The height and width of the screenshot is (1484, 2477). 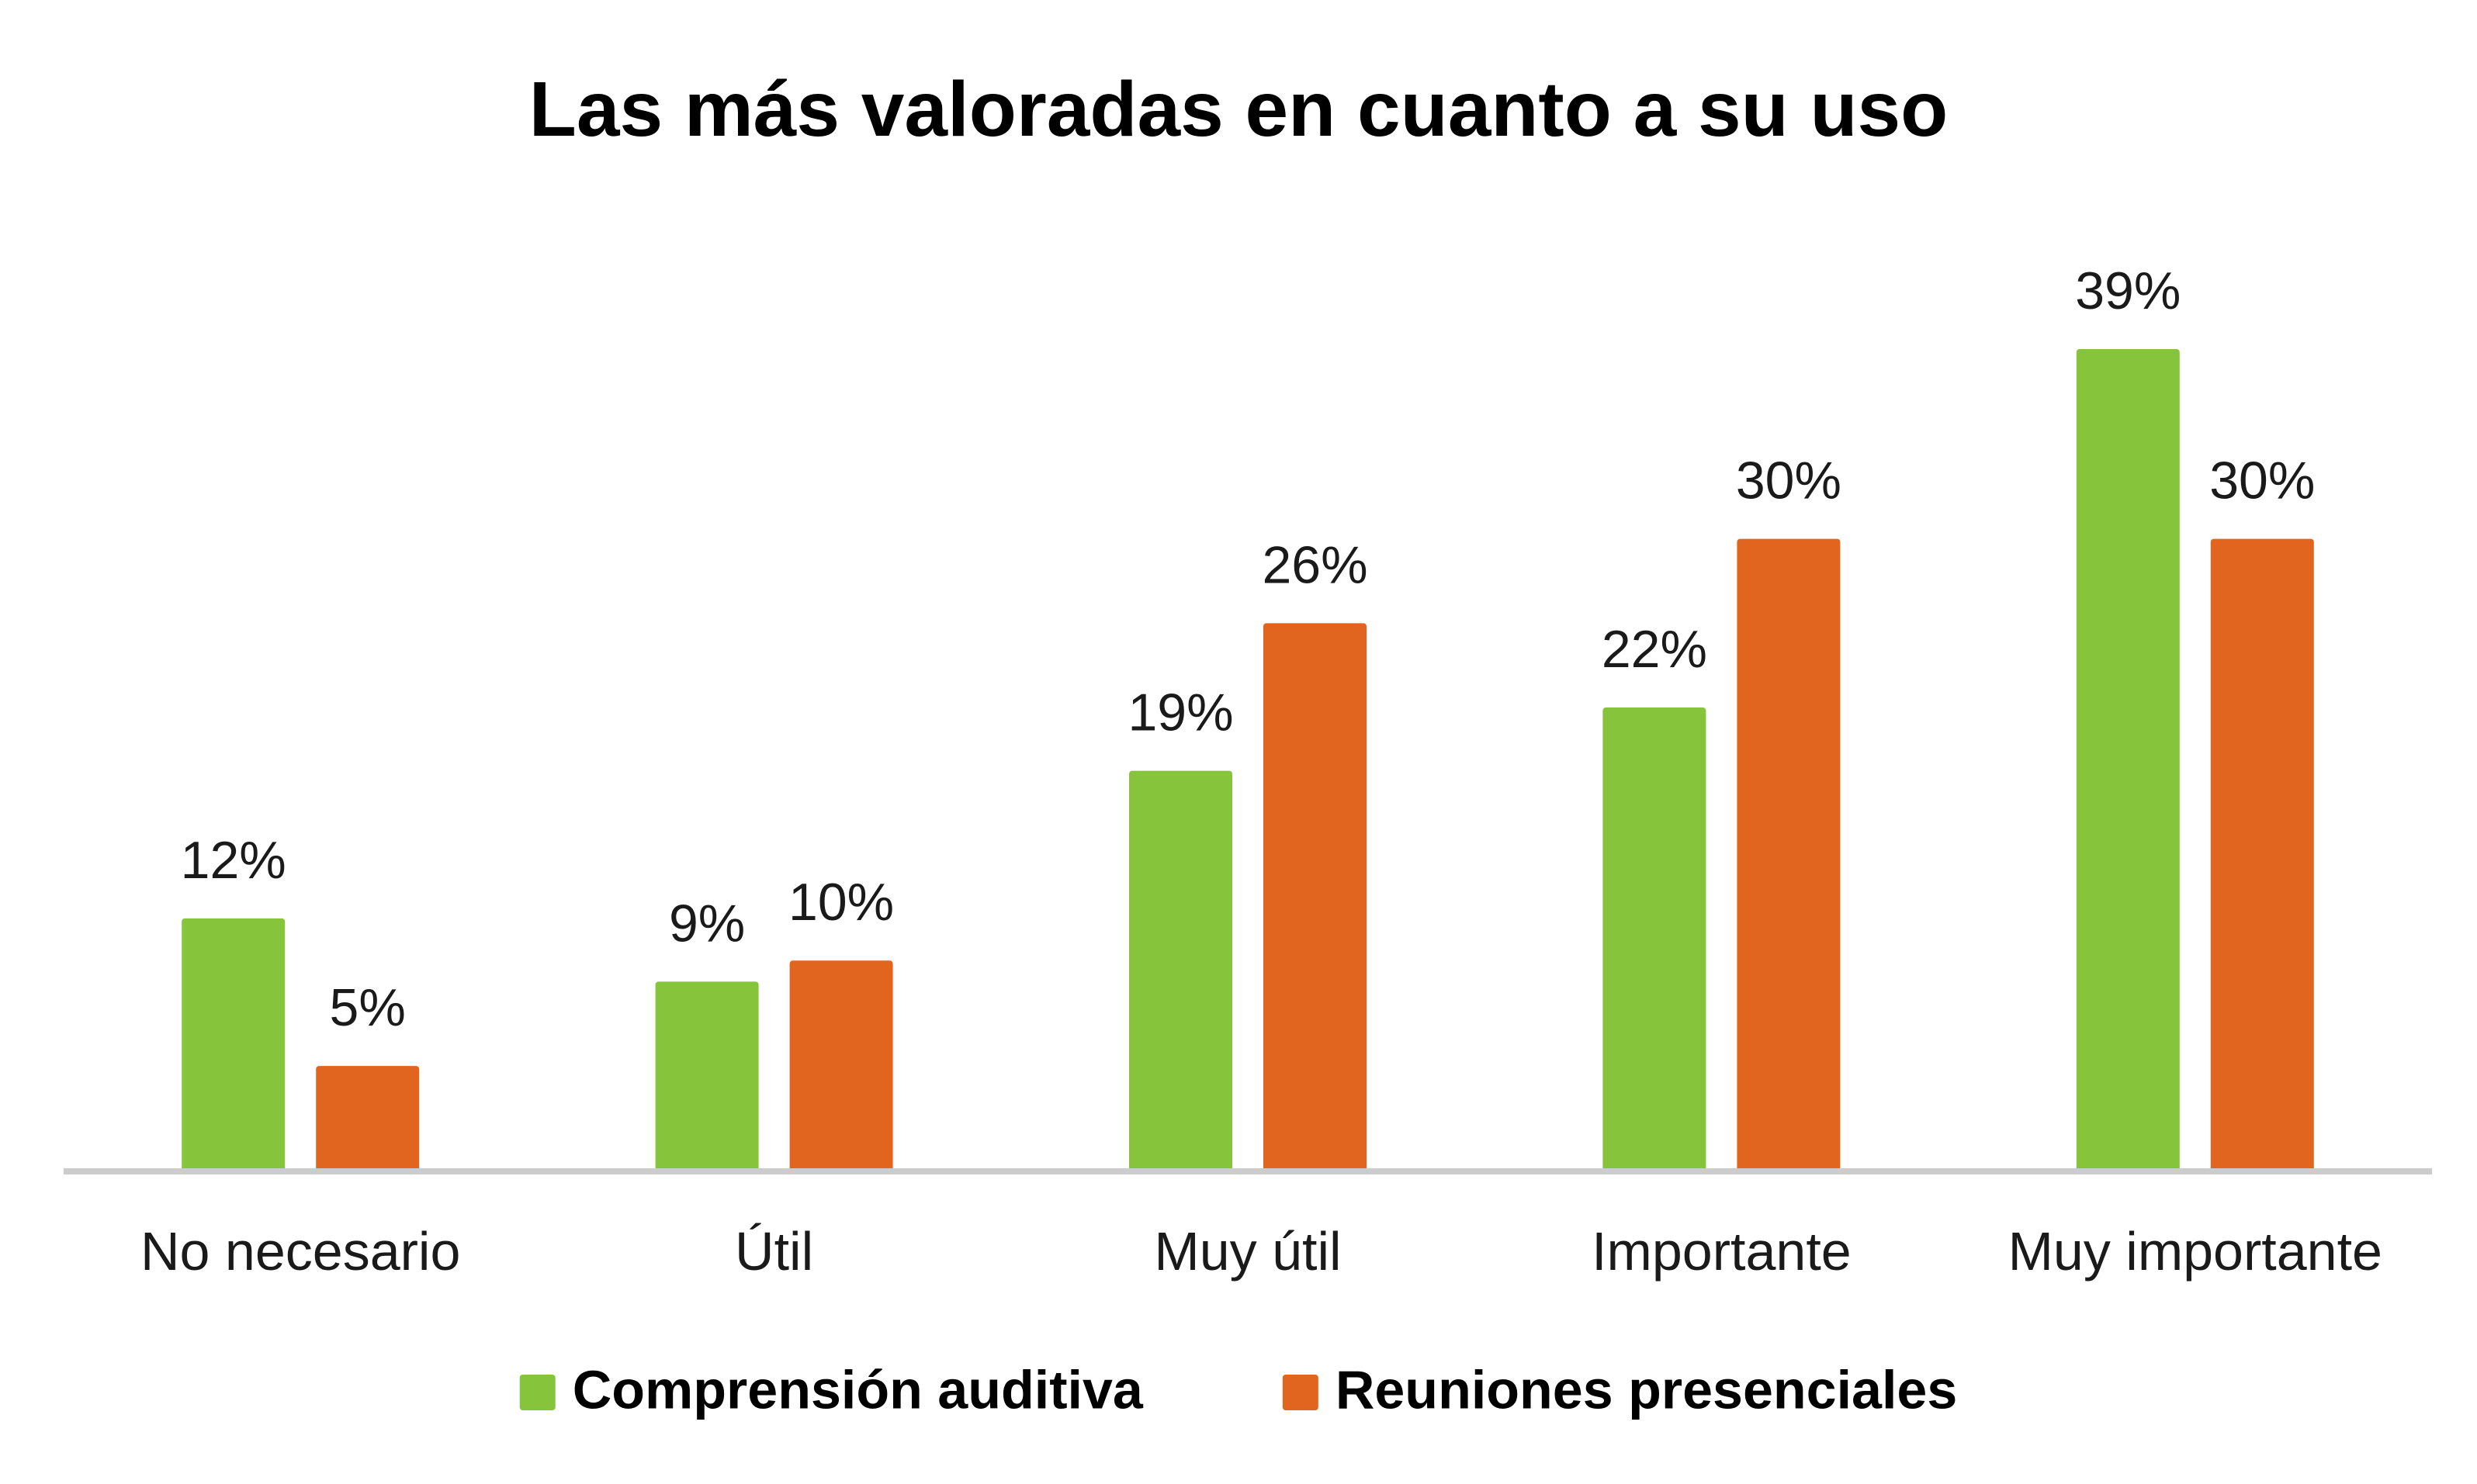 I want to click on legend-label: Comprensión auditiva, so click(x=858, y=1389).